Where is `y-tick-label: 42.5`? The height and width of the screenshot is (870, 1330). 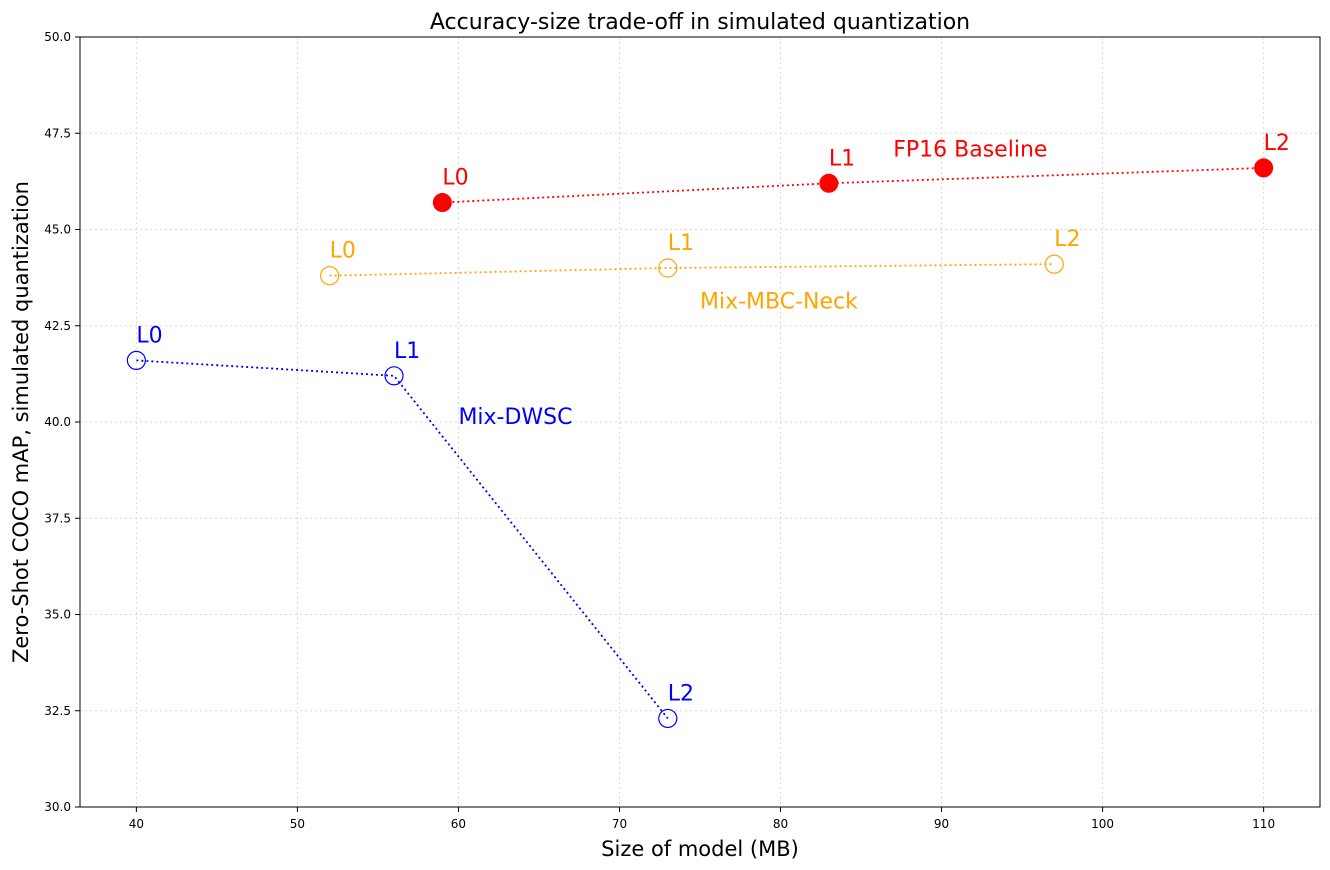
y-tick-label: 42.5 is located at coordinates (57, 326).